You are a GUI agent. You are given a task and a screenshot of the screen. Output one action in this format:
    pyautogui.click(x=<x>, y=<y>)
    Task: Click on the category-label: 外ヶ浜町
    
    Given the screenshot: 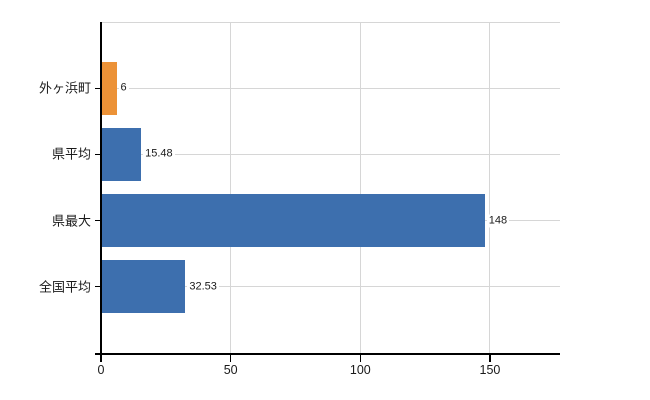 What is the action you would take?
    pyautogui.click(x=64, y=88)
    